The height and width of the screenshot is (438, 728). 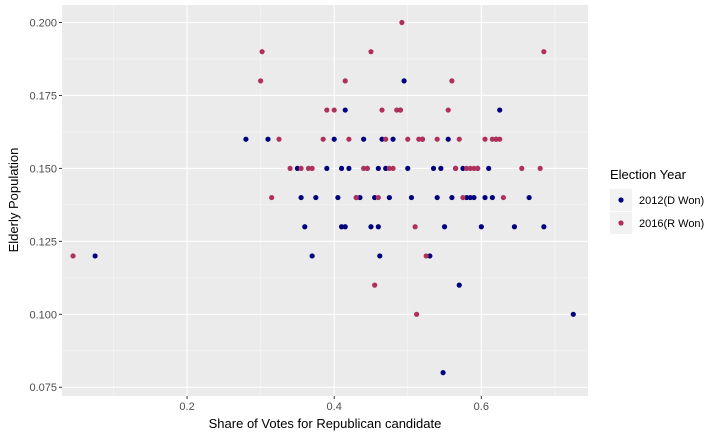 I want to click on y-tick-label: 0.075, so click(x=43, y=388).